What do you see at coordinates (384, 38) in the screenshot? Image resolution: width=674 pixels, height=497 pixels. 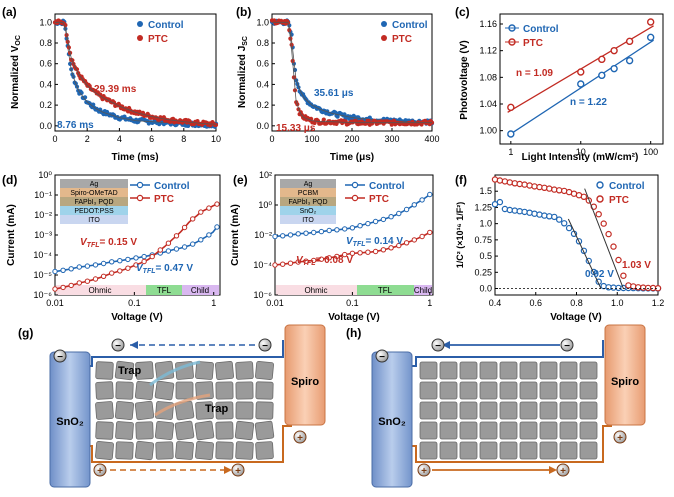 I see `legend-ptc-marker` at bounding box center [384, 38].